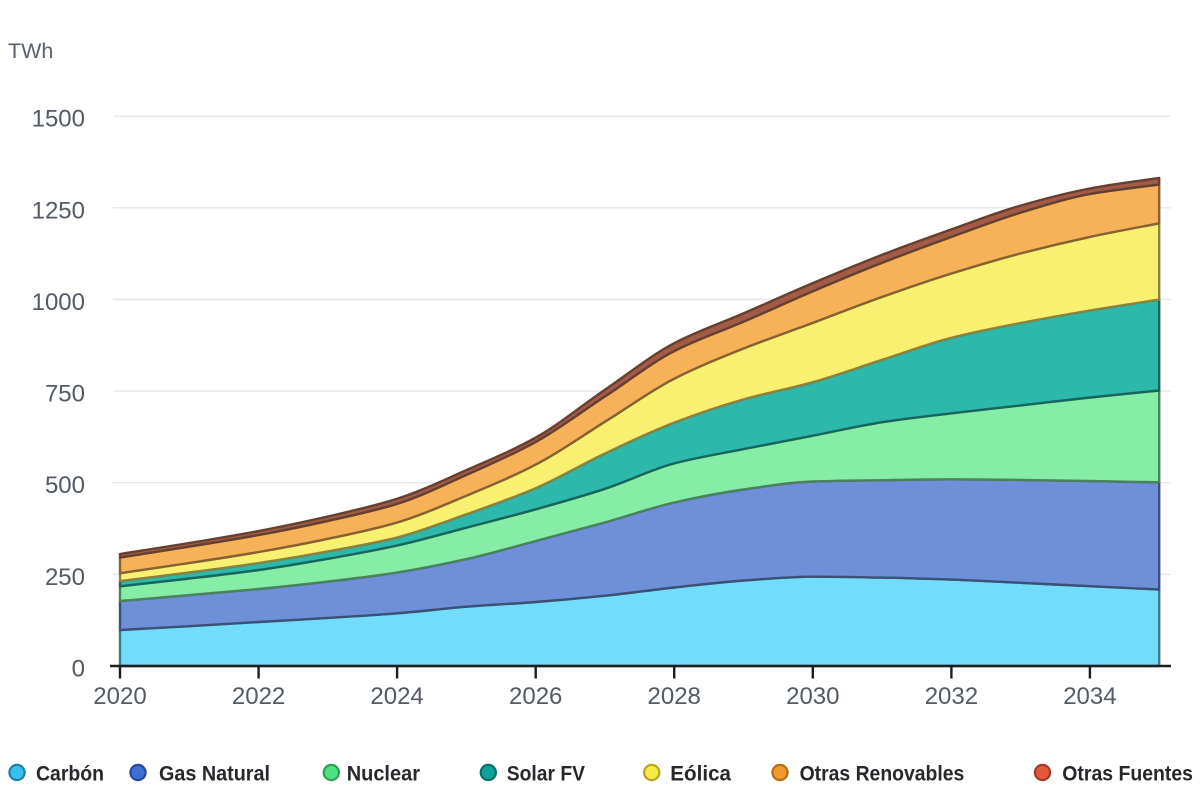 This screenshot has height=800, width=1200. What do you see at coordinates (58, 302) in the screenshot?
I see `svg-text: 1000` at bounding box center [58, 302].